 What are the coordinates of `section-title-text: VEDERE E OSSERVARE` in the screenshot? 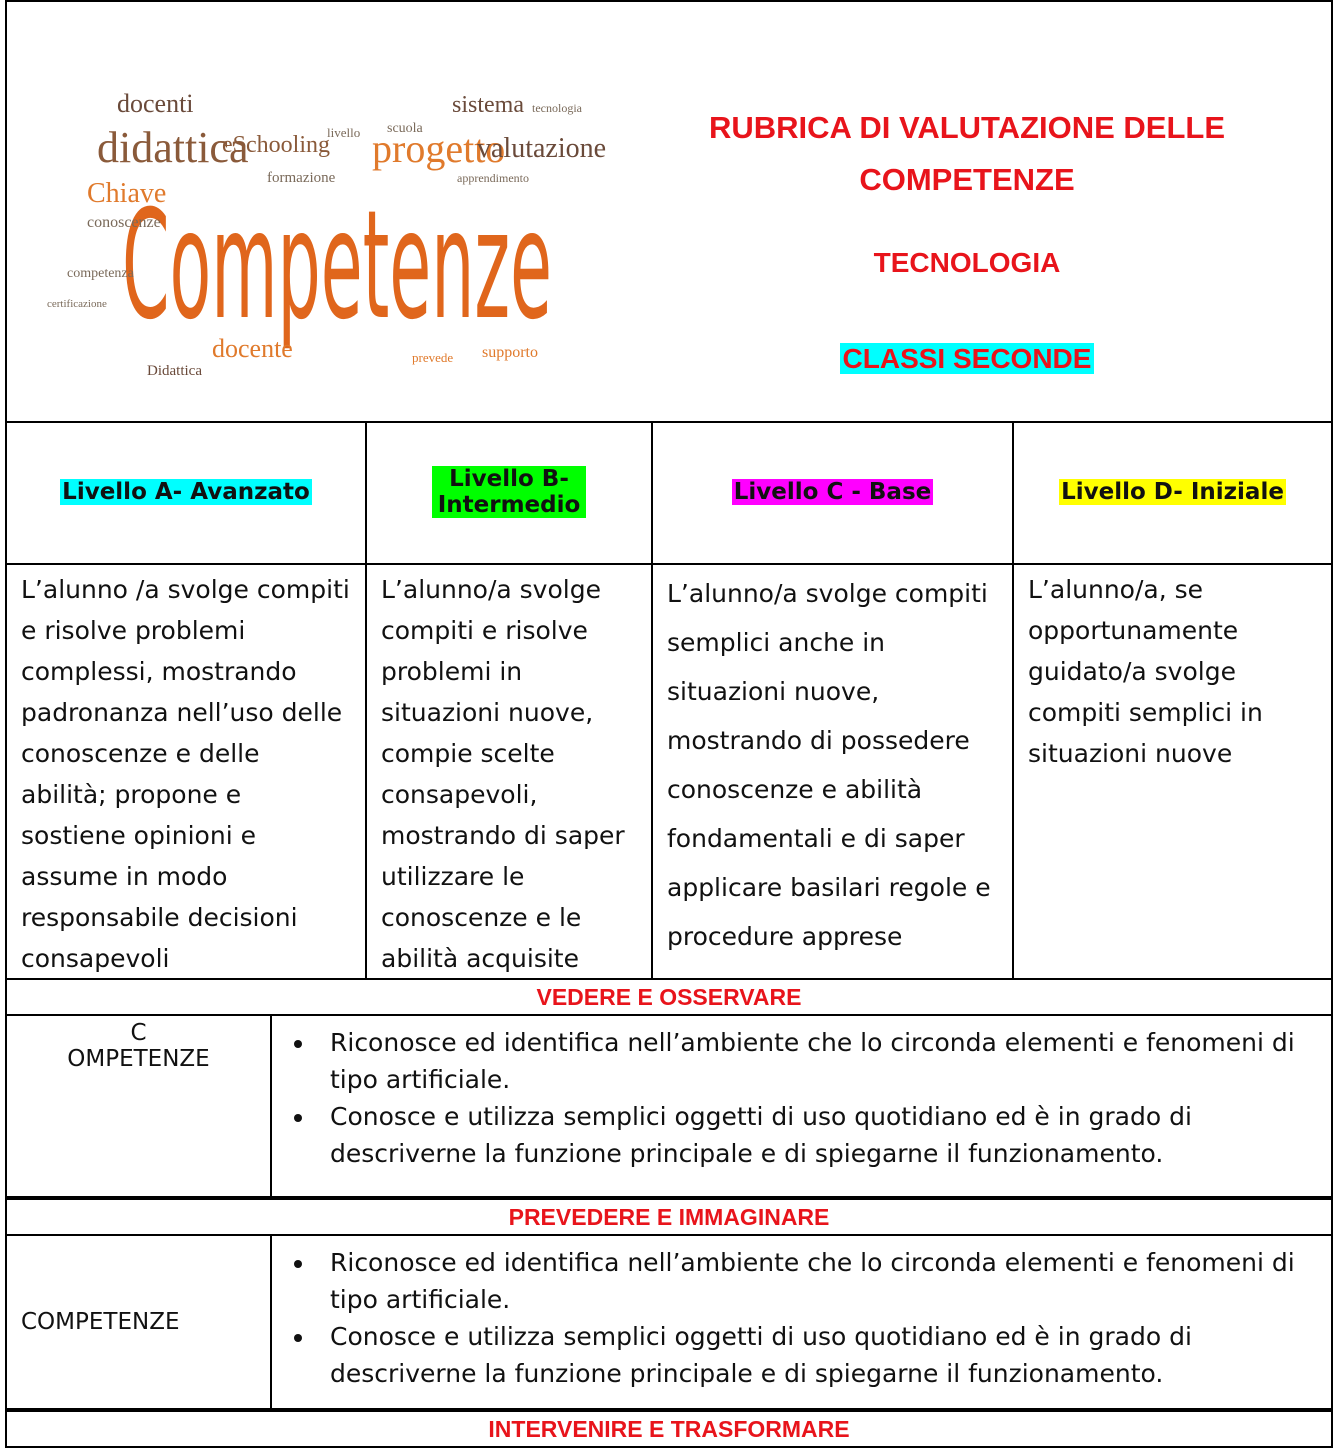 It's located at (669, 996).